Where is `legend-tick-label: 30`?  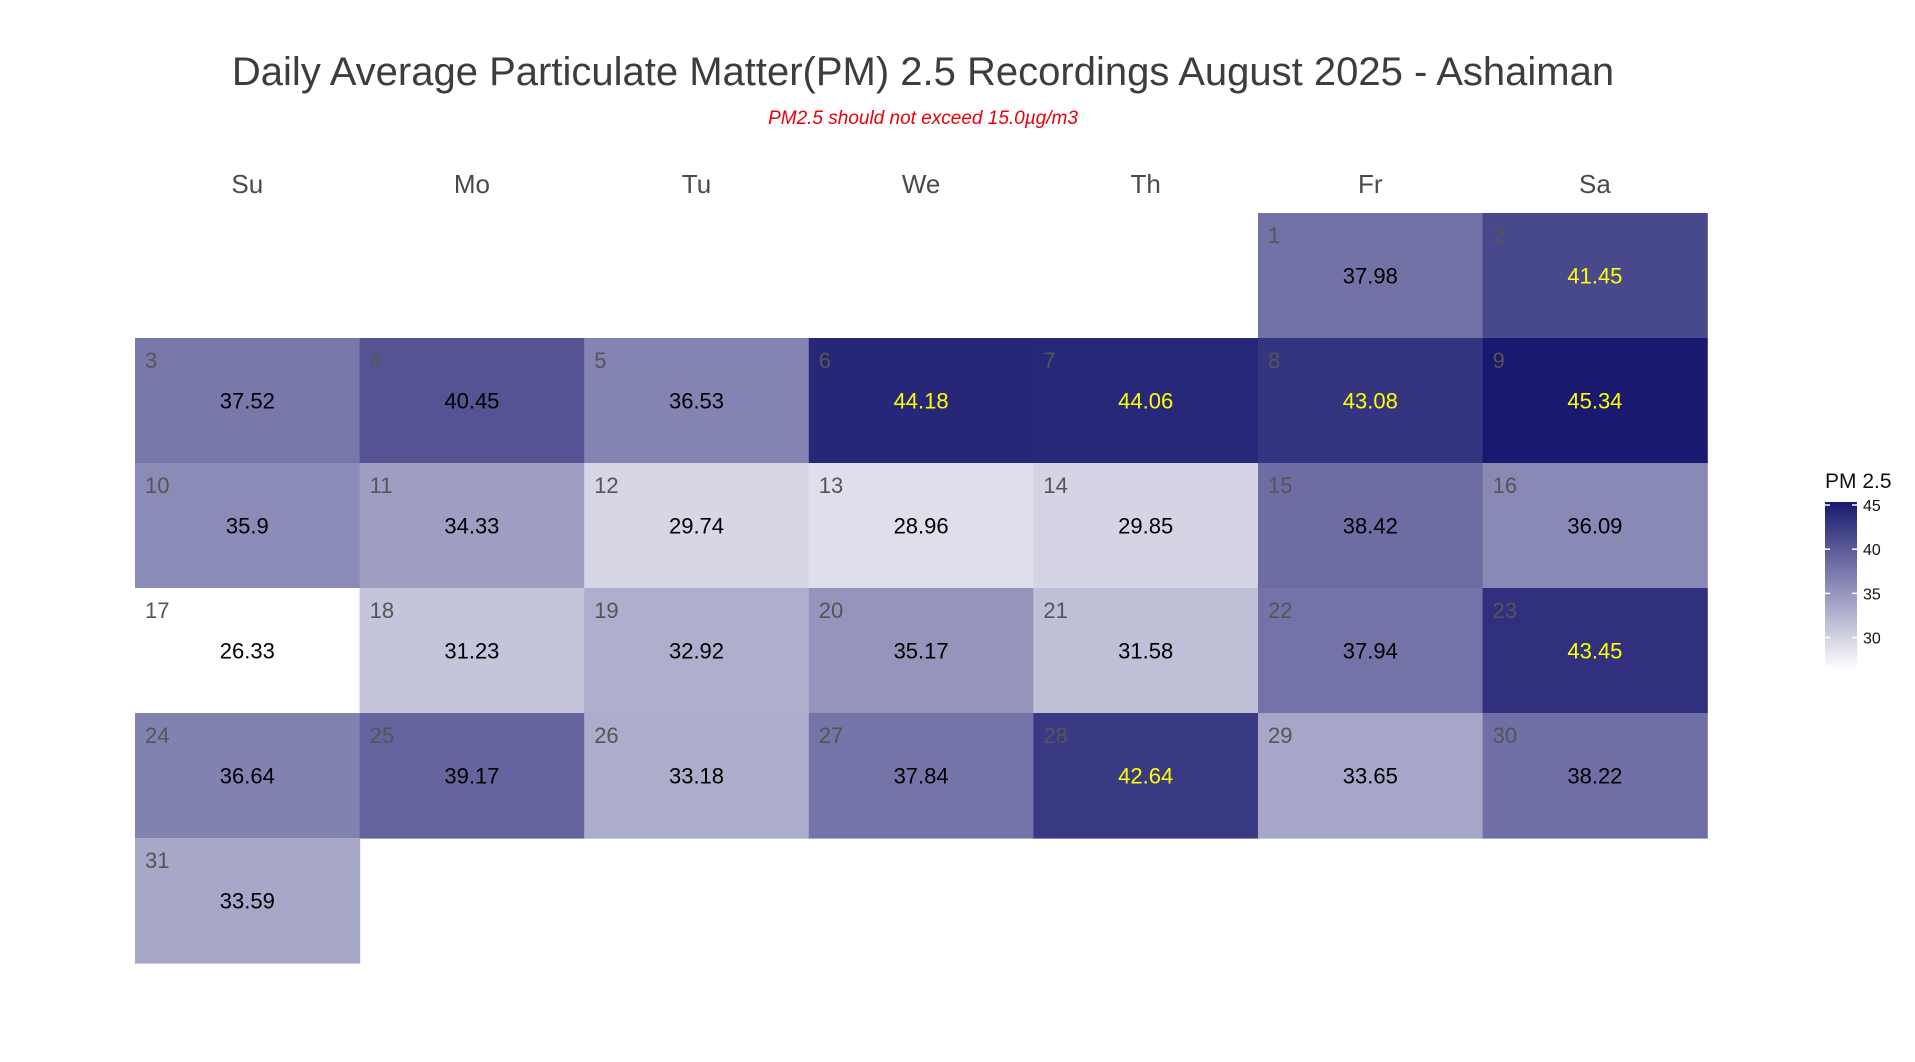
legend-tick-label: 30 is located at coordinates (1872, 639).